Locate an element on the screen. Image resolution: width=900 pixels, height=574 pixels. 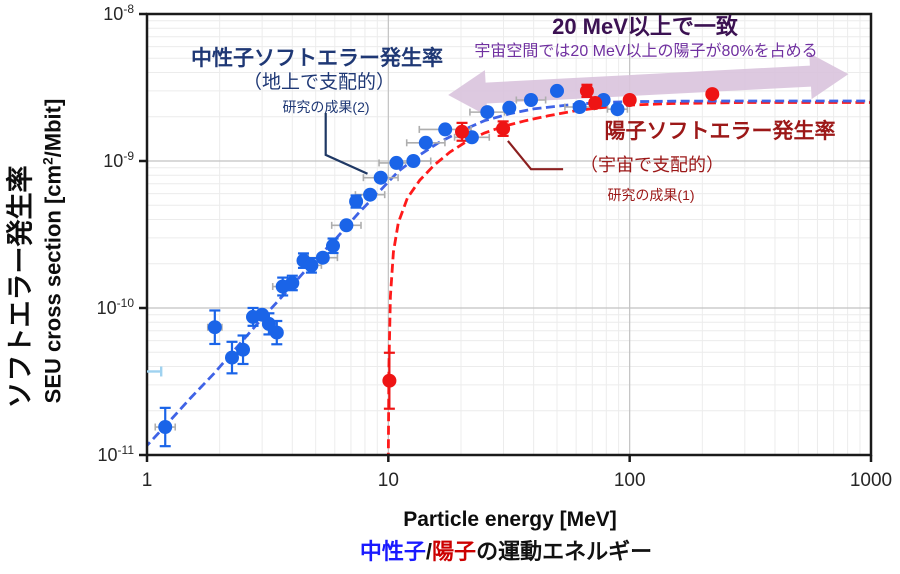
partial-error-bar is located at coordinates (155, 371).